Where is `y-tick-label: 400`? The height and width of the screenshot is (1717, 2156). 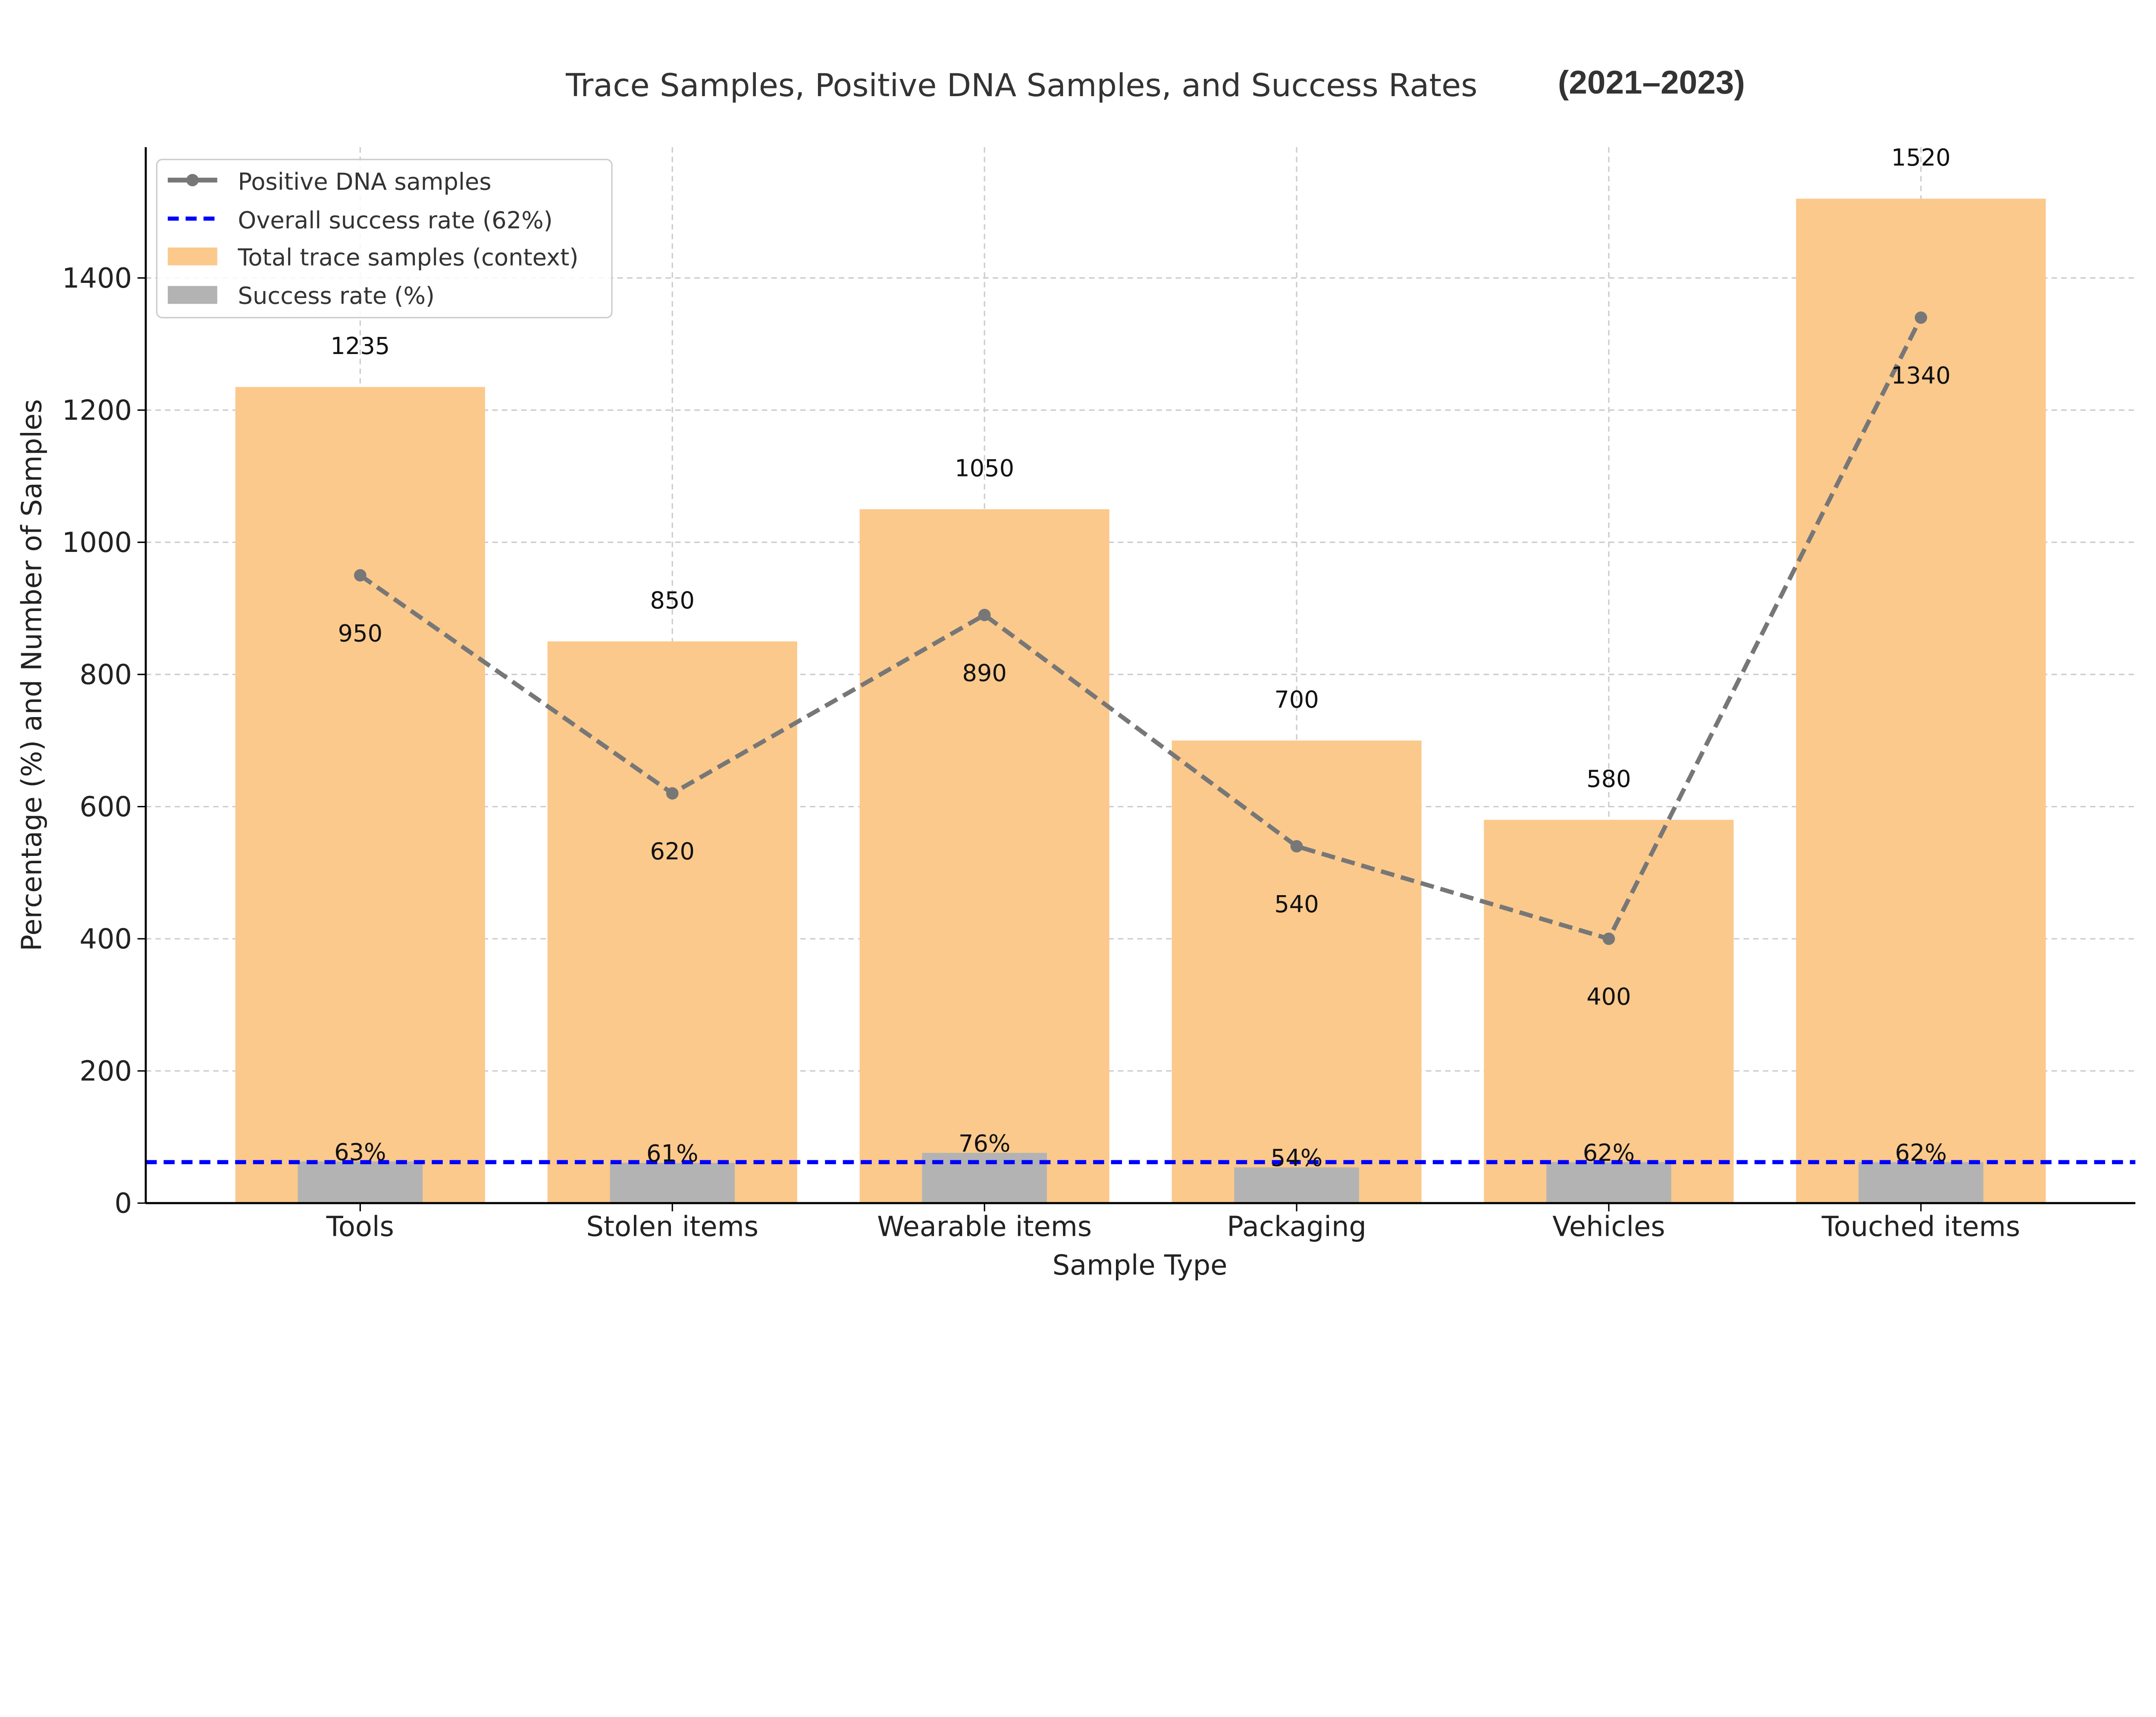 y-tick-label: 400 is located at coordinates (105, 939).